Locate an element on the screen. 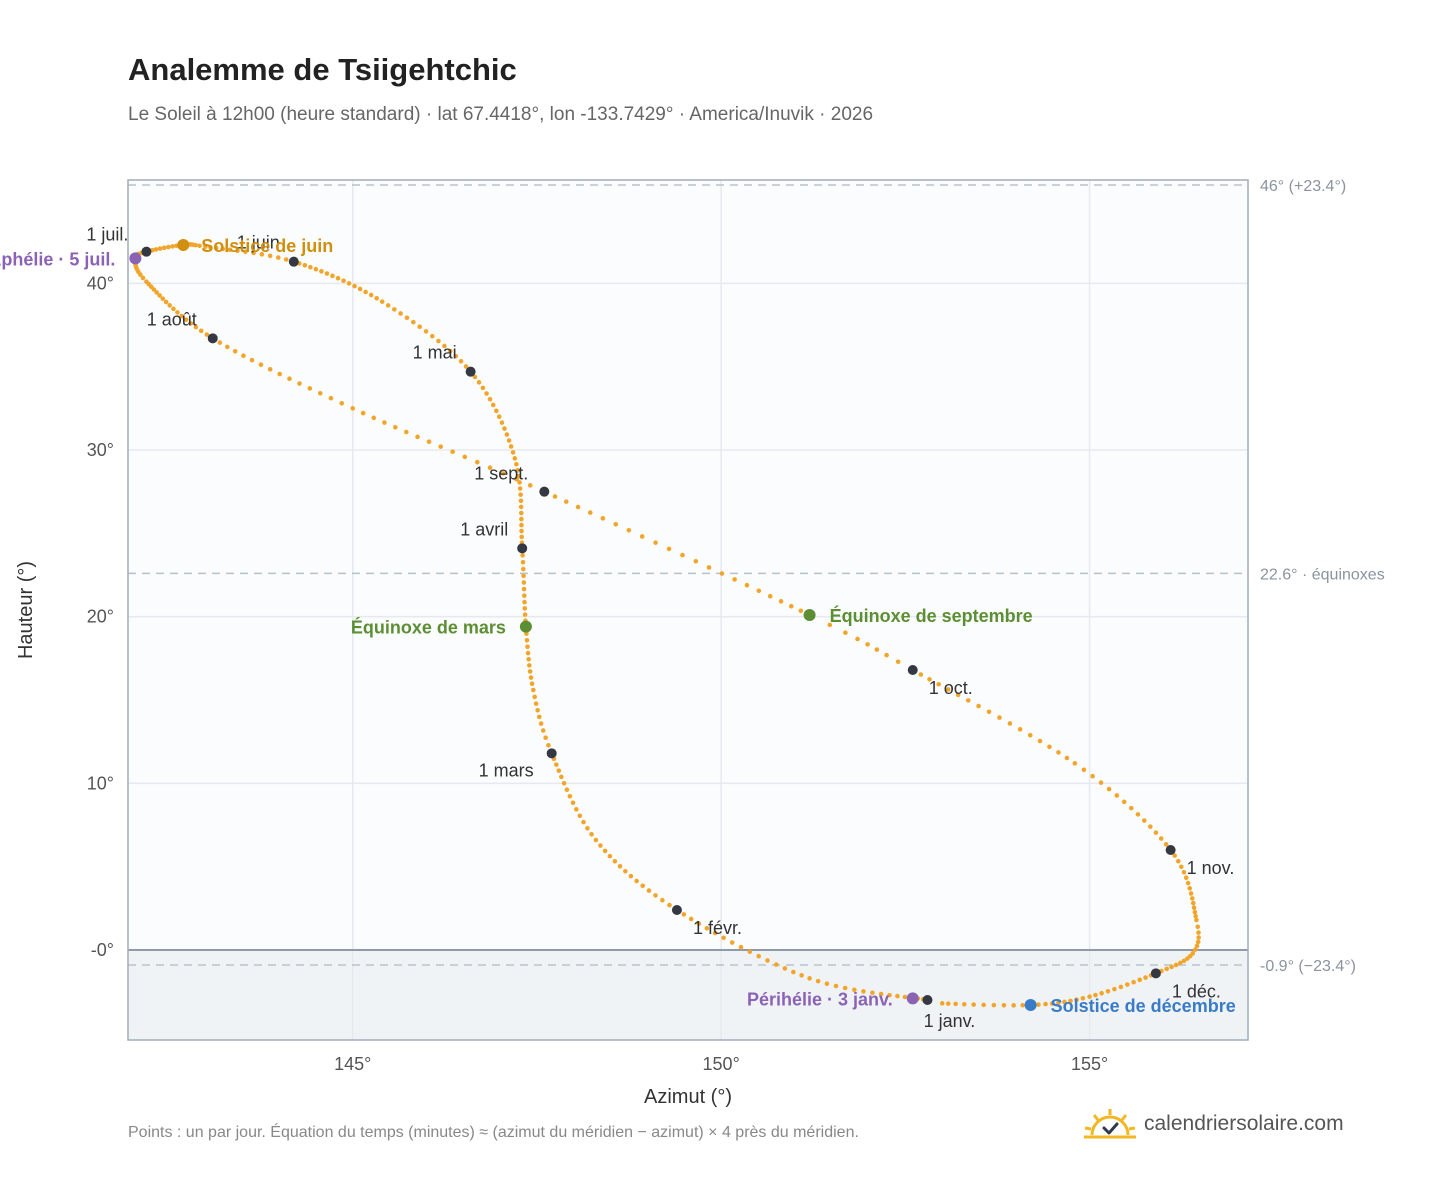 The width and height of the screenshot is (1448, 1188). month-label: 1 nov. is located at coordinates (1211, 868).